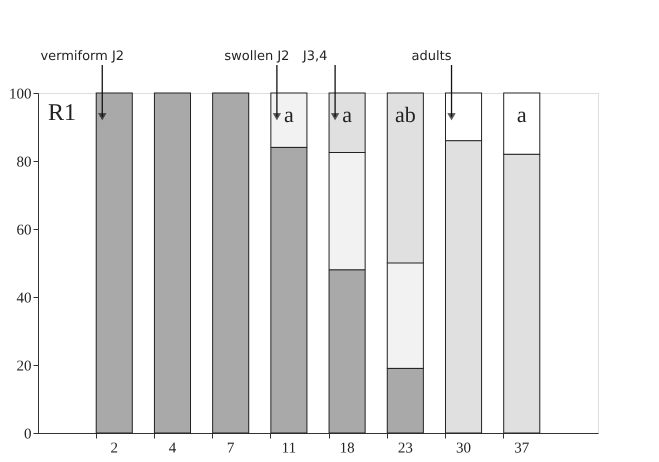  Describe the element at coordinates (289, 448) in the screenshot. I see `x-tick-label: 11` at that location.